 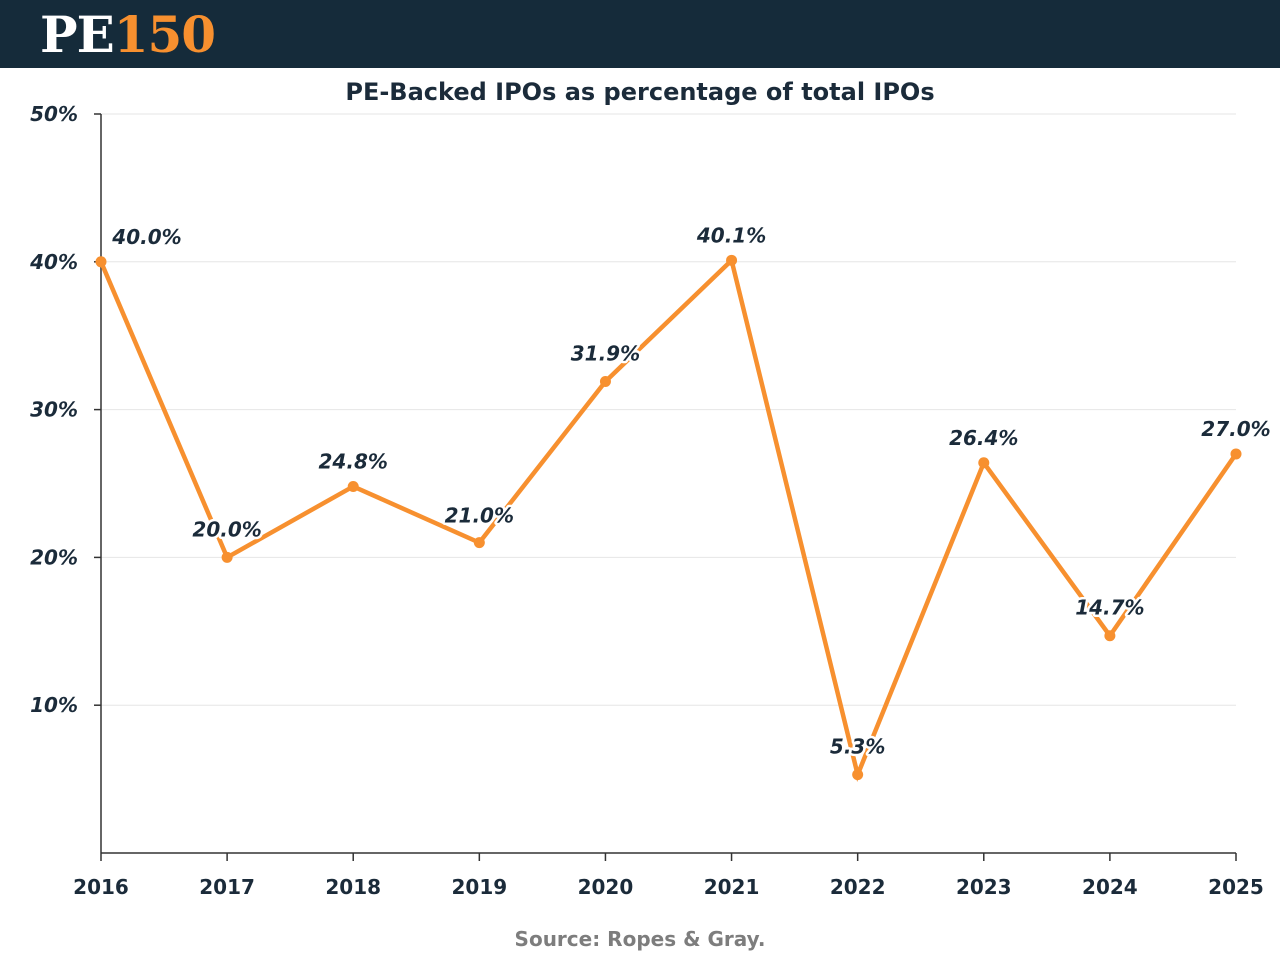 What do you see at coordinates (479, 516) in the screenshot?
I see `data-label-2019: 21.0%` at bounding box center [479, 516].